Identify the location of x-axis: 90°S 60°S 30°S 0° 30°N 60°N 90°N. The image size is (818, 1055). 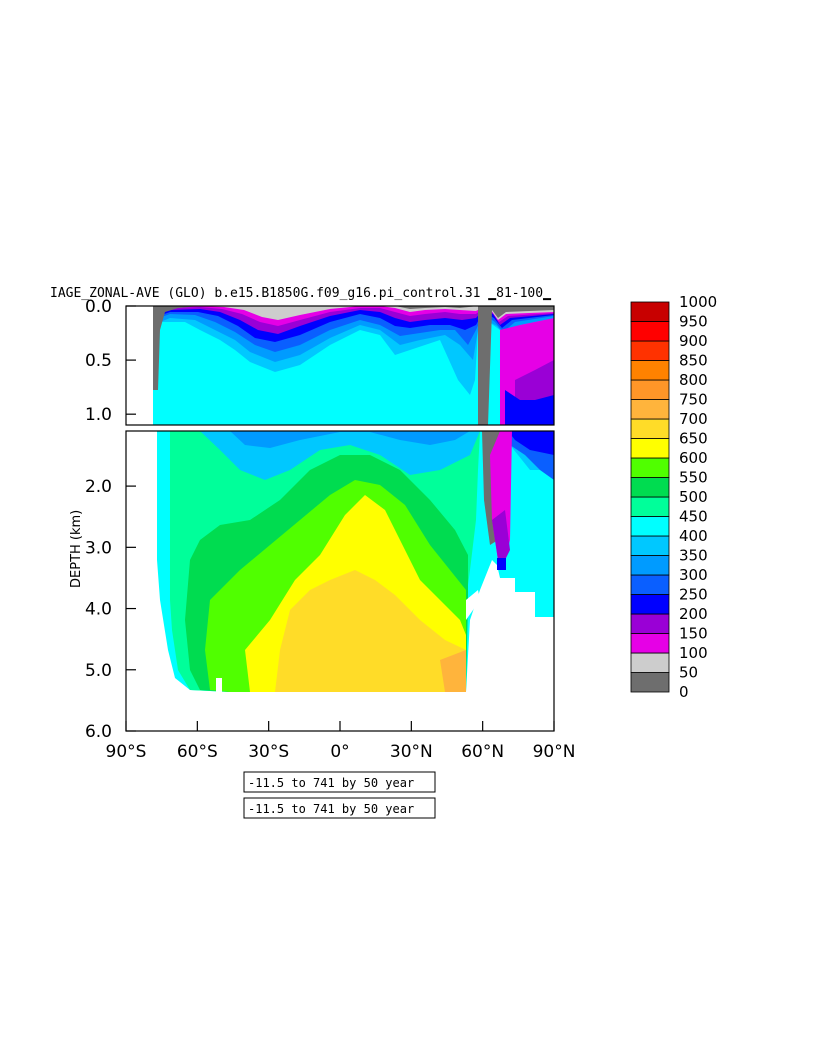
(341, 741).